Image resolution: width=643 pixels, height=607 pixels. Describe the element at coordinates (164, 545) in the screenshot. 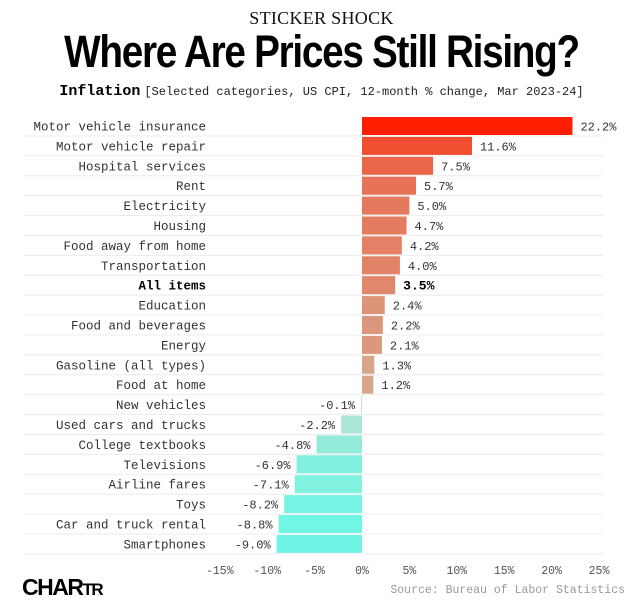

I see `category-label: Smartphones` at that location.